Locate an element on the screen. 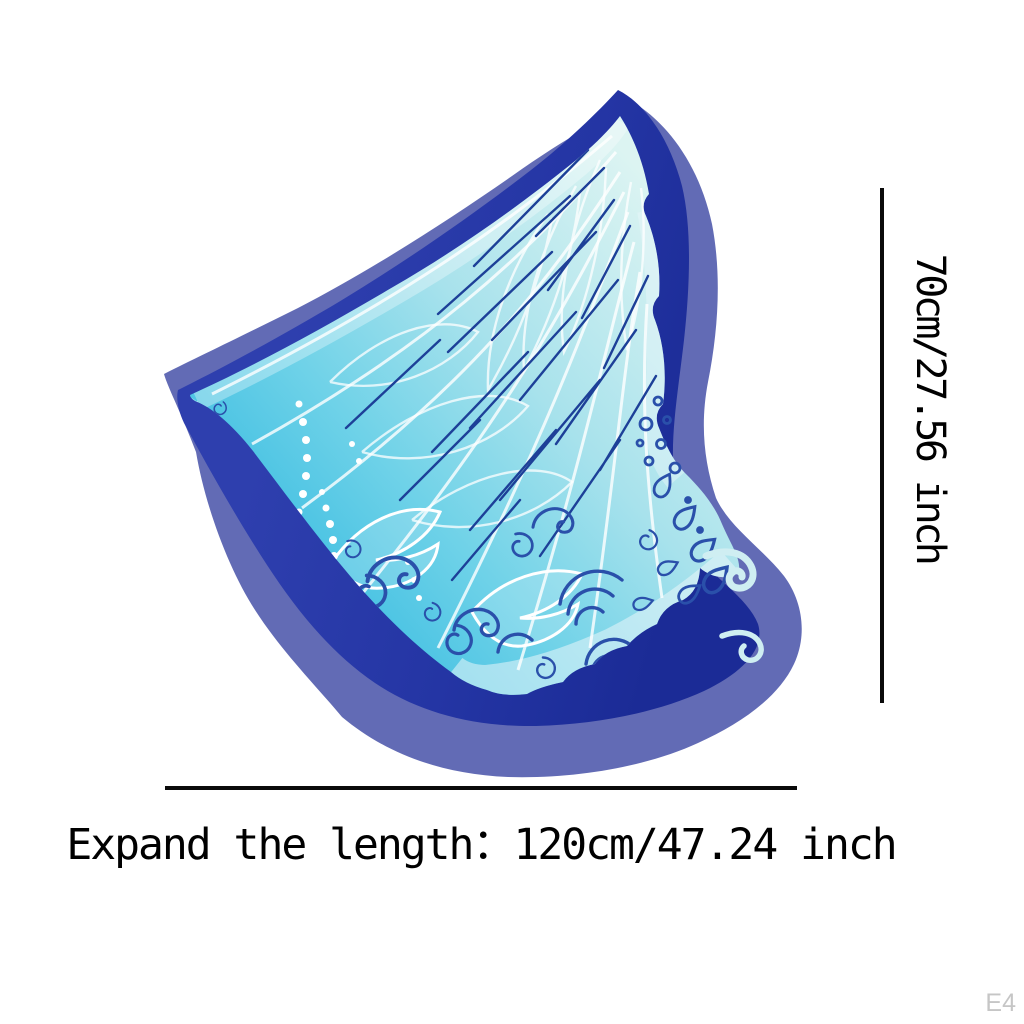  wing-teardrop-fringe is located at coordinates (682, 504).